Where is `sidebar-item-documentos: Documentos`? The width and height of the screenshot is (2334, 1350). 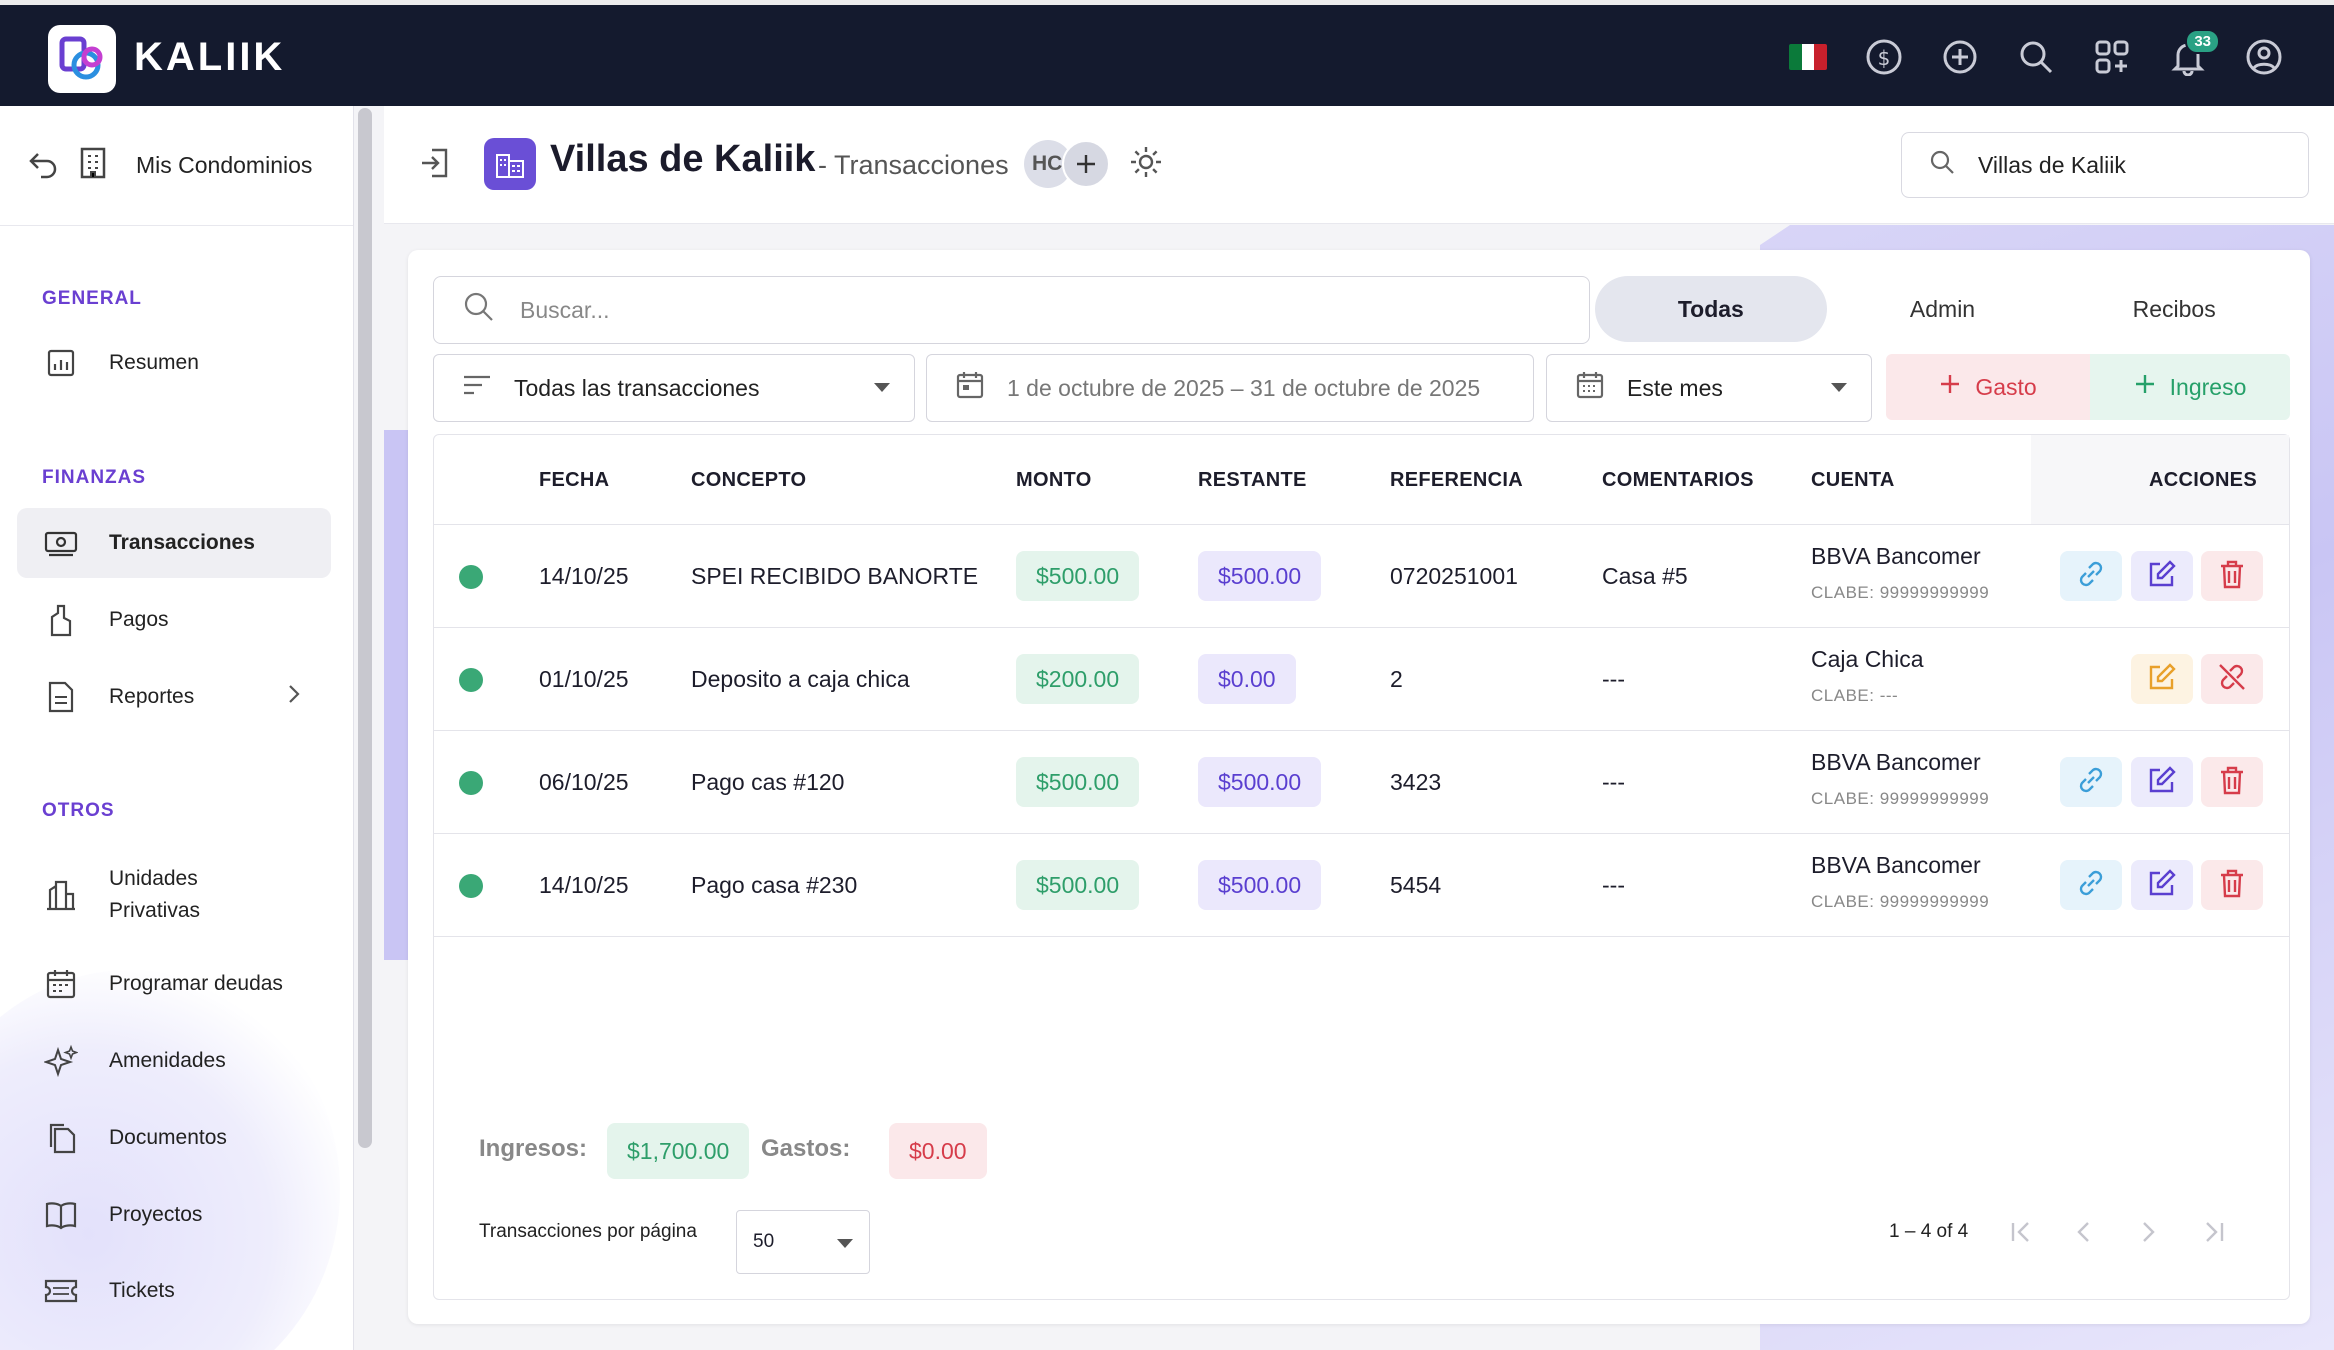
sidebar-item-documentos: Documentos is located at coordinates (174, 1138).